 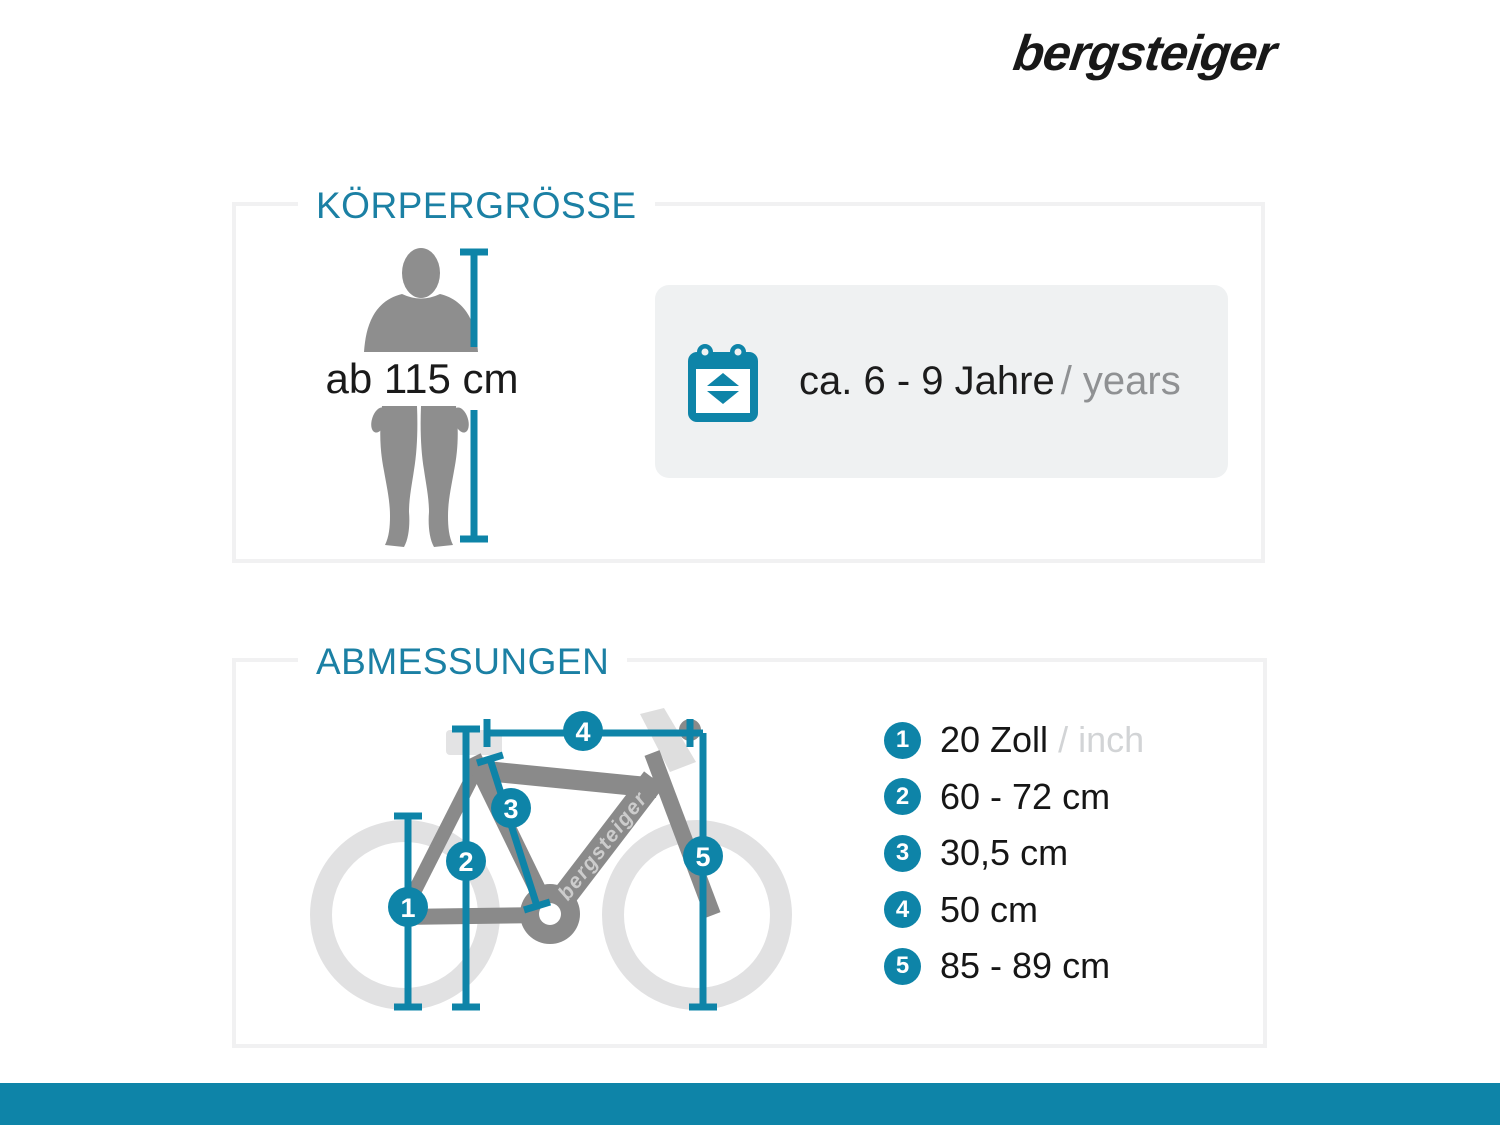 I want to click on age-range-text: ca. 6 - 9 Jahre / years, so click(x=990, y=381).